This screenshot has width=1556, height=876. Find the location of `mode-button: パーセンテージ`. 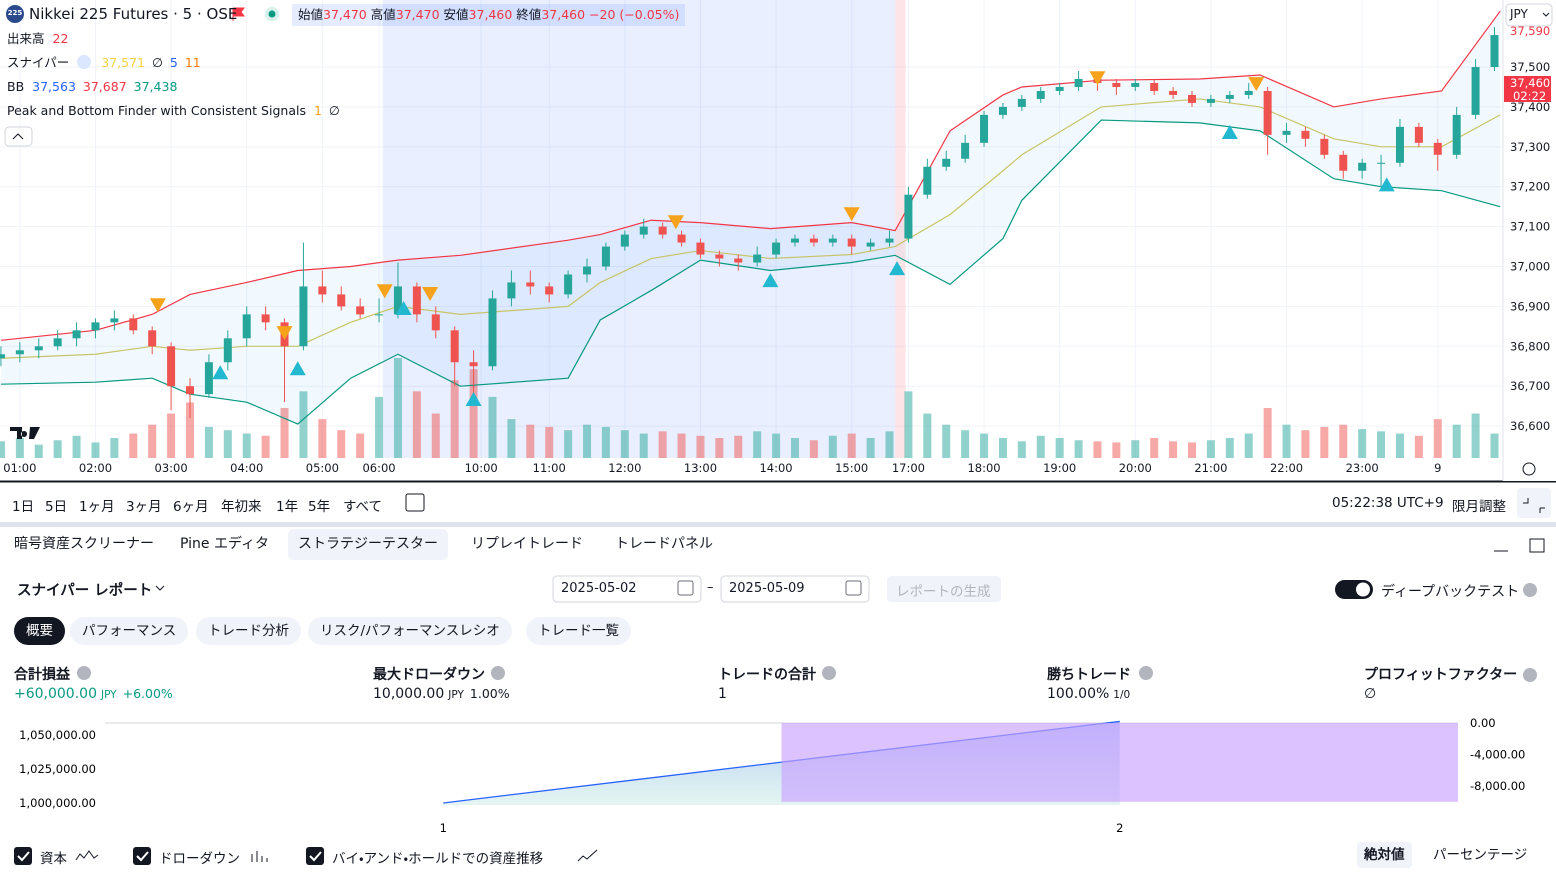

mode-button: パーセンテージ is located at coordinates (1480, 855).